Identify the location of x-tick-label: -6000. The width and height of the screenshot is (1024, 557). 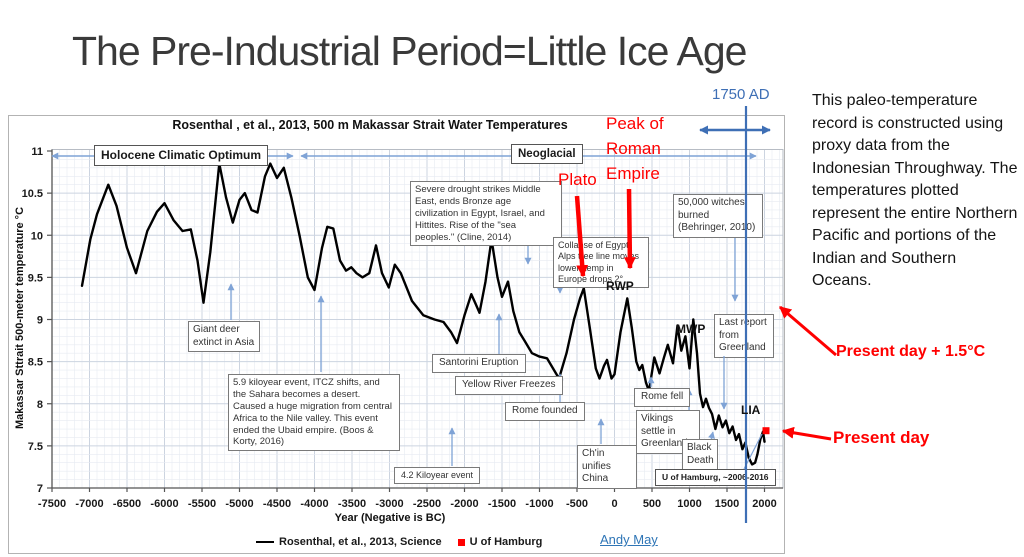
(164, 504).